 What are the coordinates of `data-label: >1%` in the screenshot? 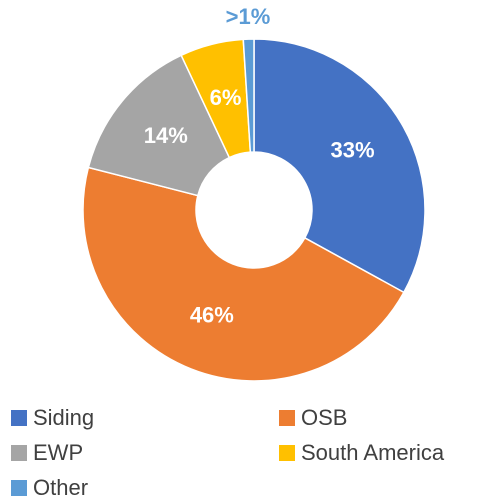 It's located at (248, 16).